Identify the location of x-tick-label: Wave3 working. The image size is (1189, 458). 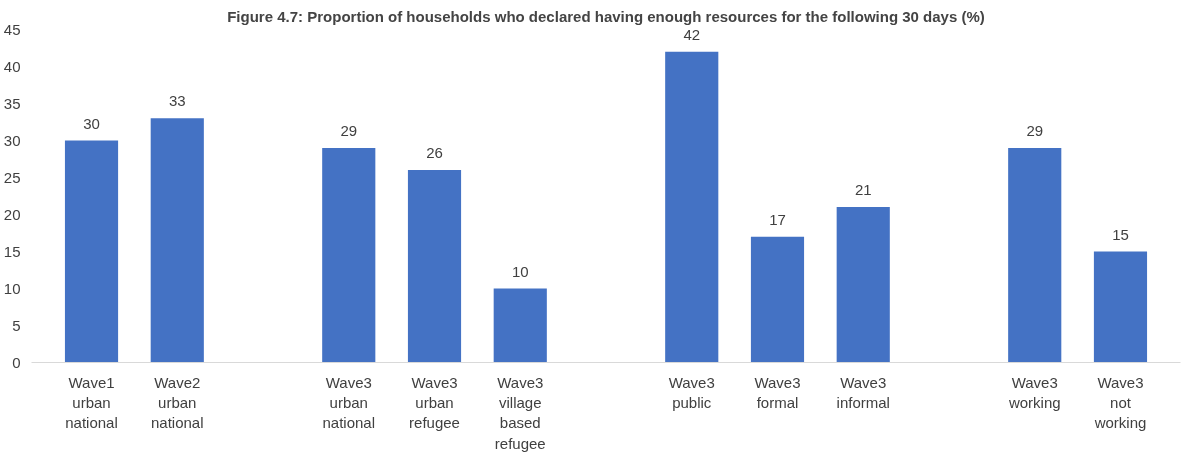
(1034, 392).